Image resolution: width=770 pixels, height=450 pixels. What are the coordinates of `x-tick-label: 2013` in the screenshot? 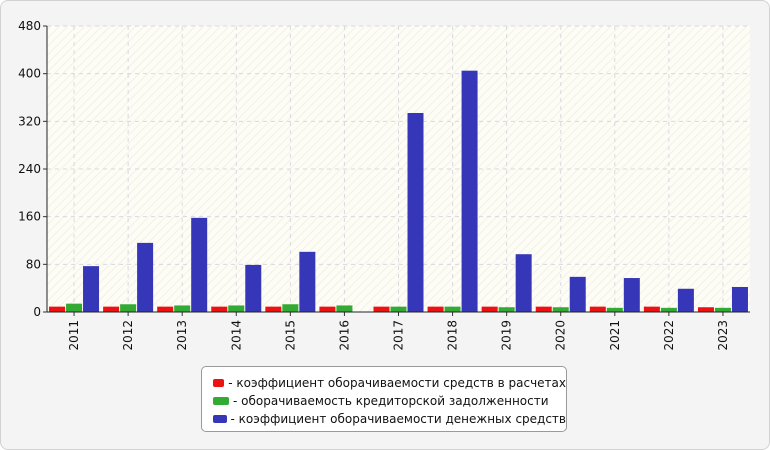 It's located at (182, 335).